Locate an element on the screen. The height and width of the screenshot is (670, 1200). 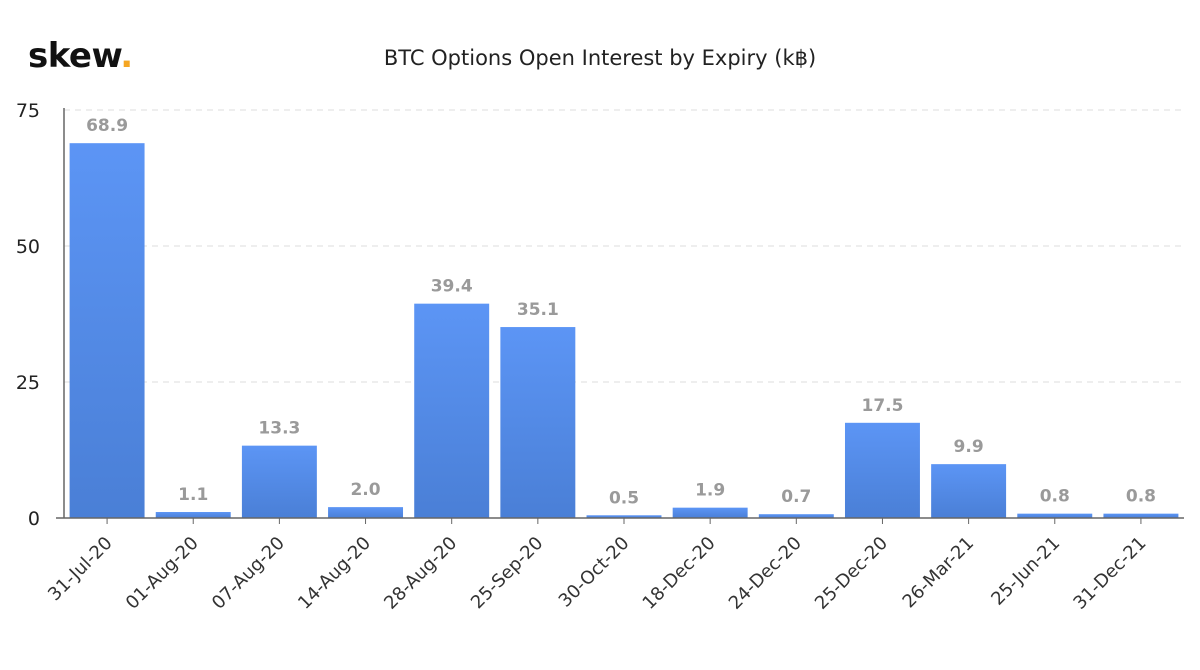
data-label: 68.9 is located at coordinates (107, 126).